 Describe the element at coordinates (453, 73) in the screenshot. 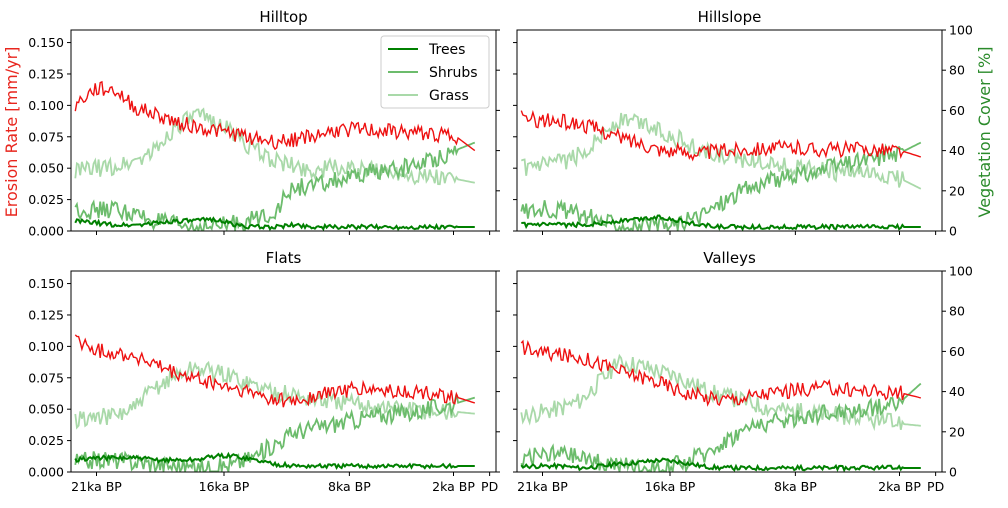

I see `legend-label-shrubs: Shrubs` at that location.